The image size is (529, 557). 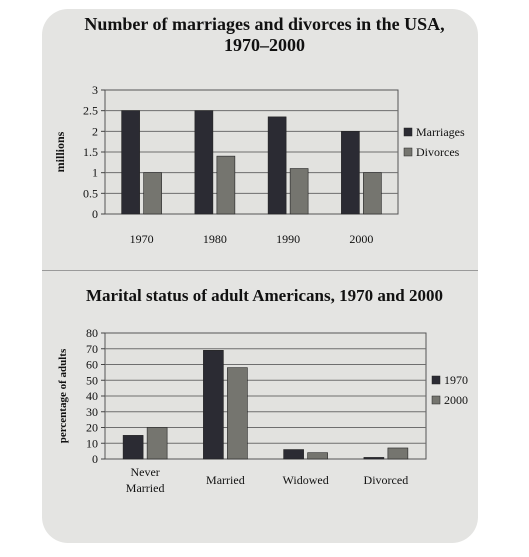 What do you see at coordinates (60, 151) in the screenshot?
I see `chart1-y-axis-label: millions` at bounding box center [60, 151].